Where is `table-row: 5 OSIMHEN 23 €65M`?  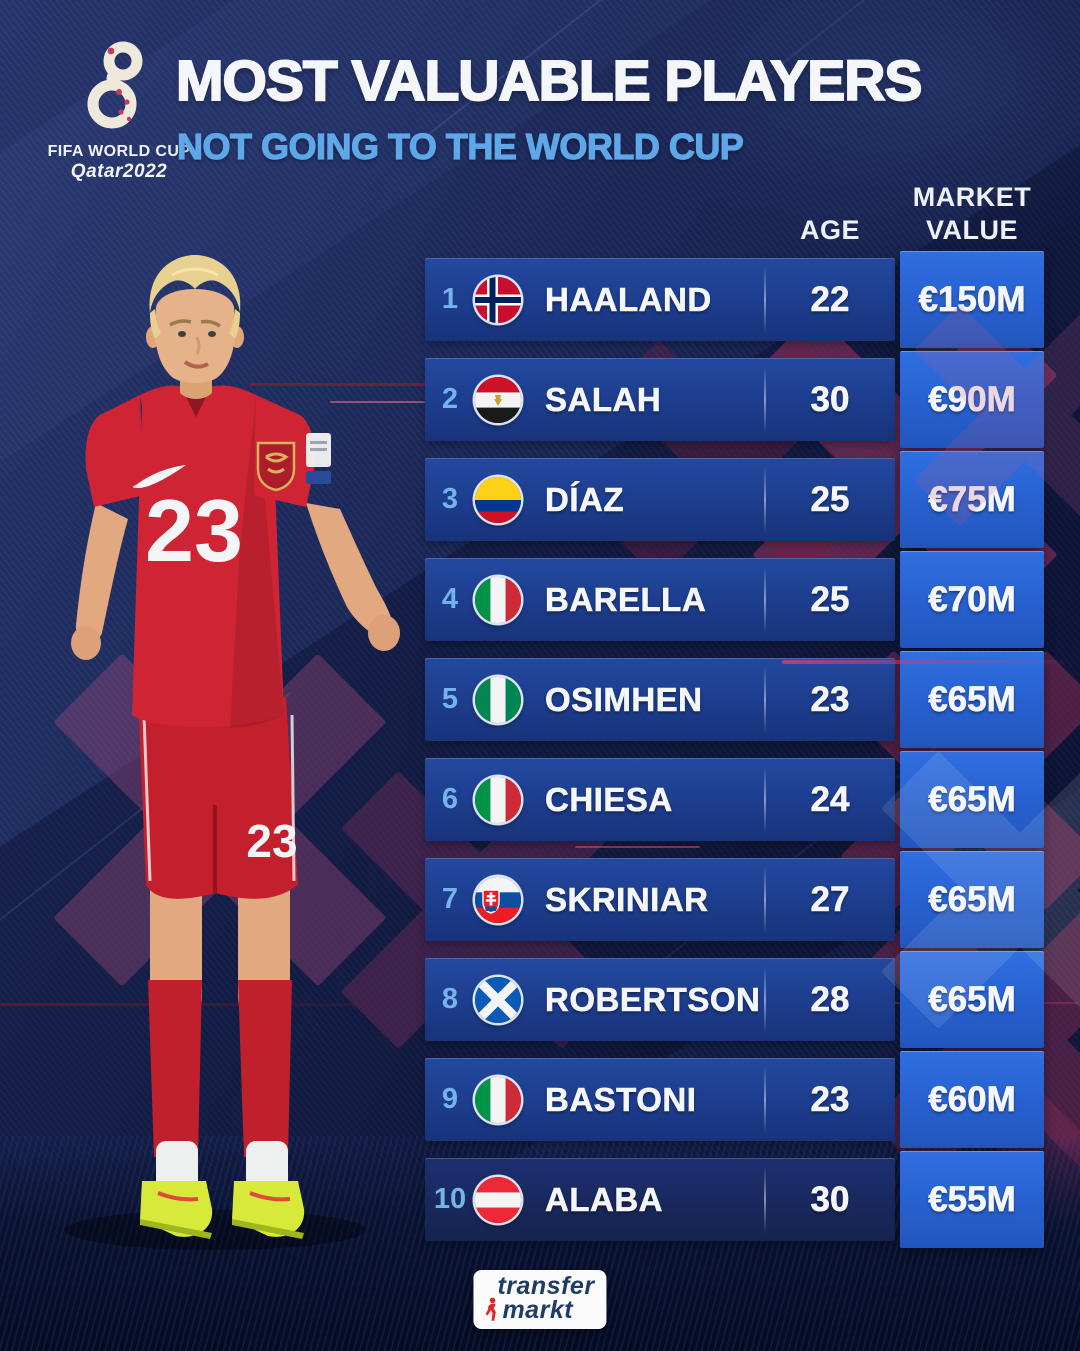
table-row: 5 OSIMHEN 23 €65M is located at coordinates (735, 699).